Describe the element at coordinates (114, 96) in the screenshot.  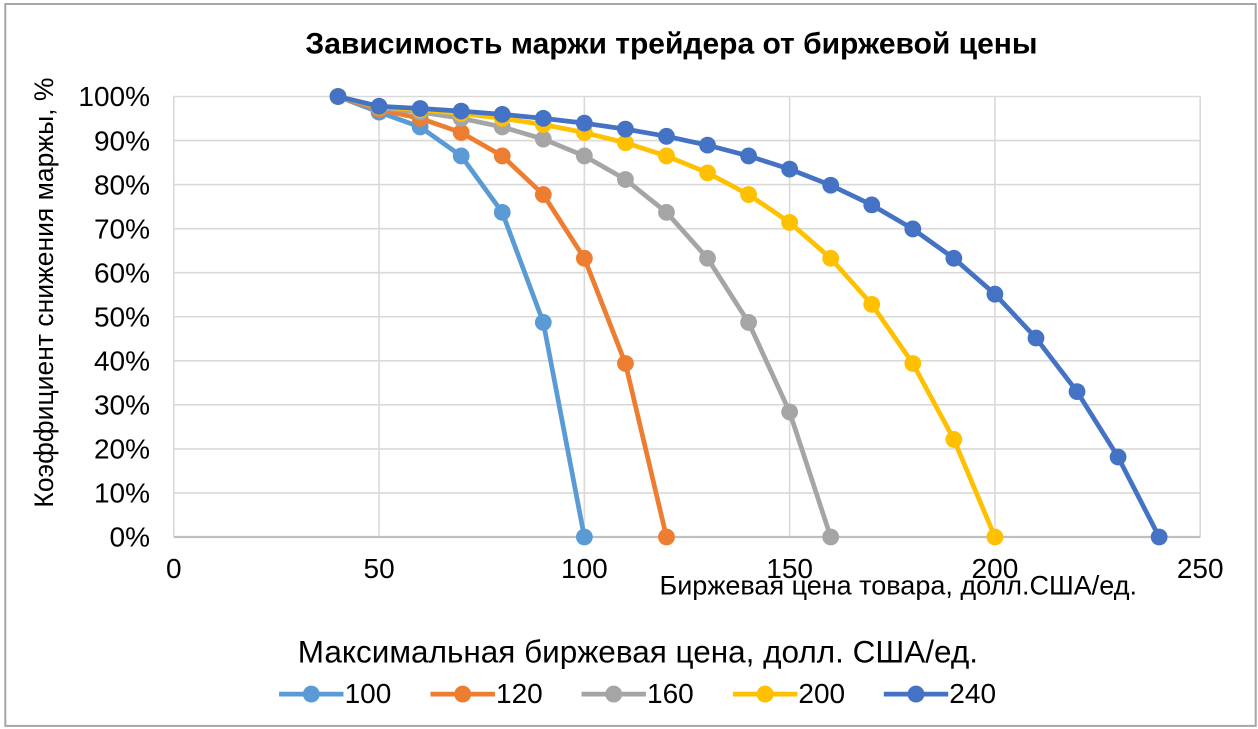
I see `svg-text: 100%` at that location.